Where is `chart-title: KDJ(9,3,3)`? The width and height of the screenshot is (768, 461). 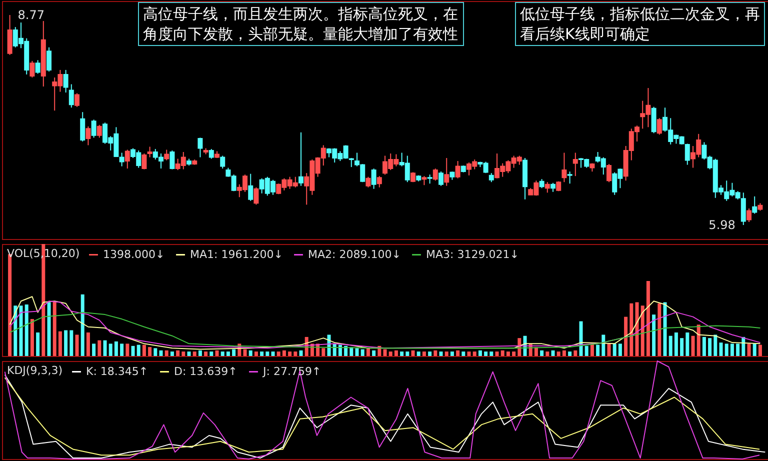
chart-title: KDJ(9,3,3) is located at coordinates (34, 370).